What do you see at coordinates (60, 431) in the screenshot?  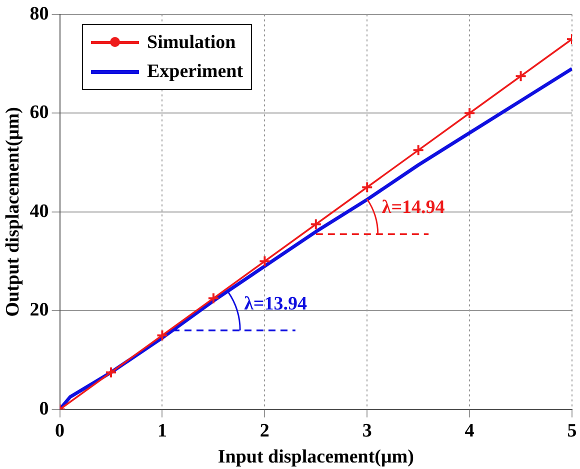 I see `x-tick-label: 0` at bounding box center [60, 431].